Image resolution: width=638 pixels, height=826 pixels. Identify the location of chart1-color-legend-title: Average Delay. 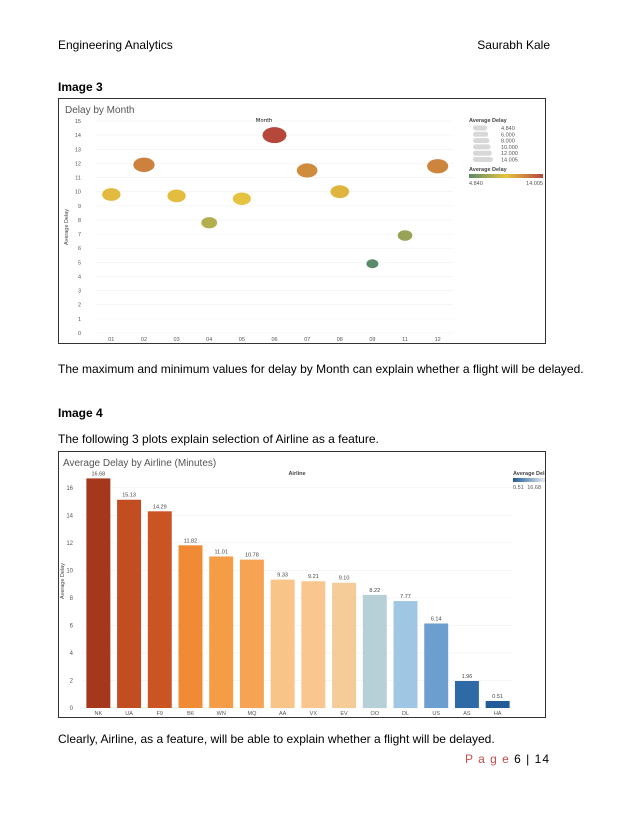
(488, 170).